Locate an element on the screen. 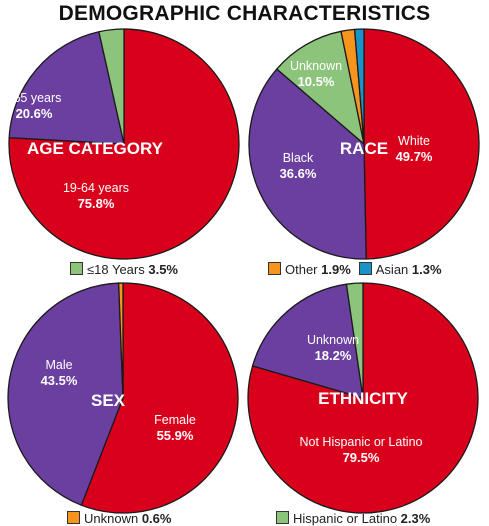  pie-chart-title: RACE is located at coordinates (364, 148).